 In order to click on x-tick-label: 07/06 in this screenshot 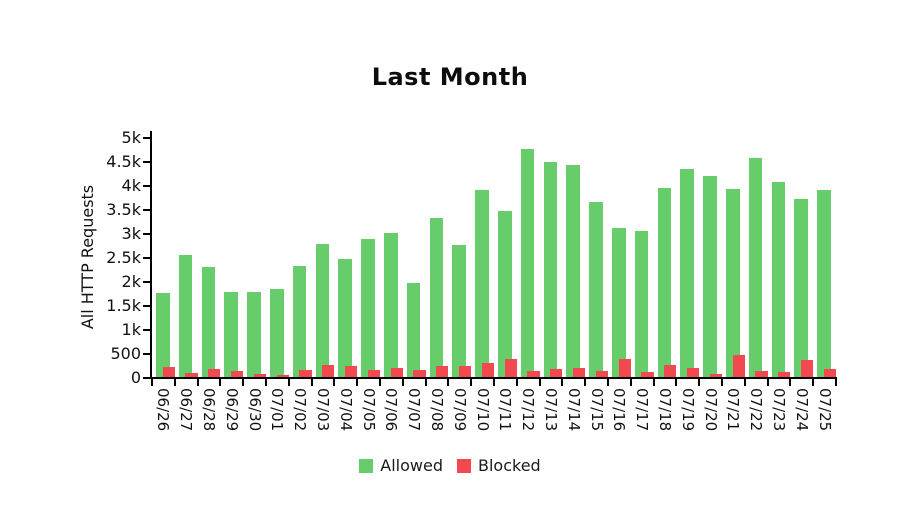, I will do `click(391, 410)`.